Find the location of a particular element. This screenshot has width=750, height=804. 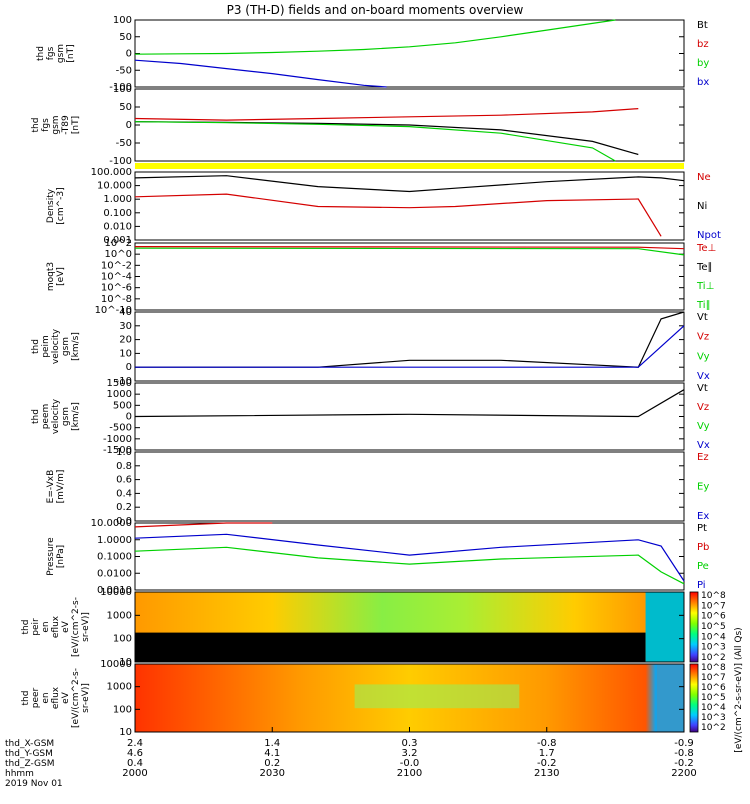

series-Vt is located at coordinates (410, 339).